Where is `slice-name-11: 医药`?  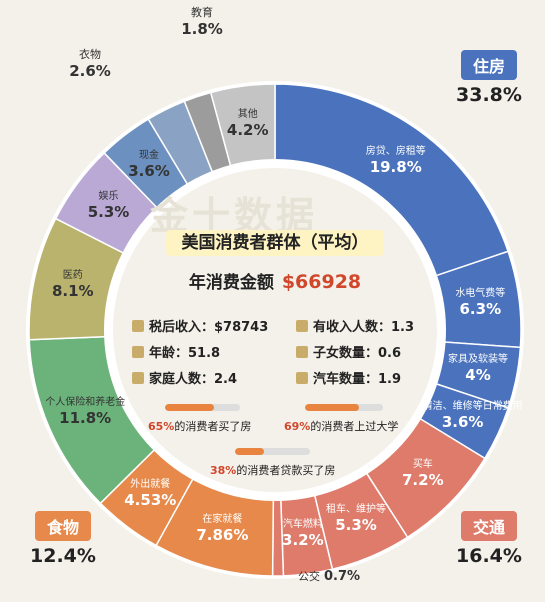 slice-name-11: 医药 is located at coordinates (72, 275).